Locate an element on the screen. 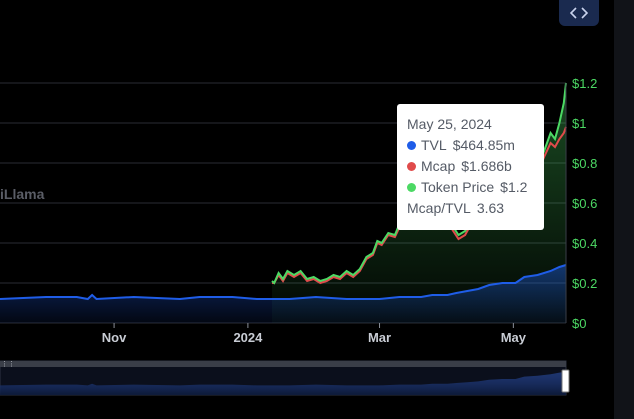  brush-left-grip: ⋮⋮ is located at coordinates (8, 364).